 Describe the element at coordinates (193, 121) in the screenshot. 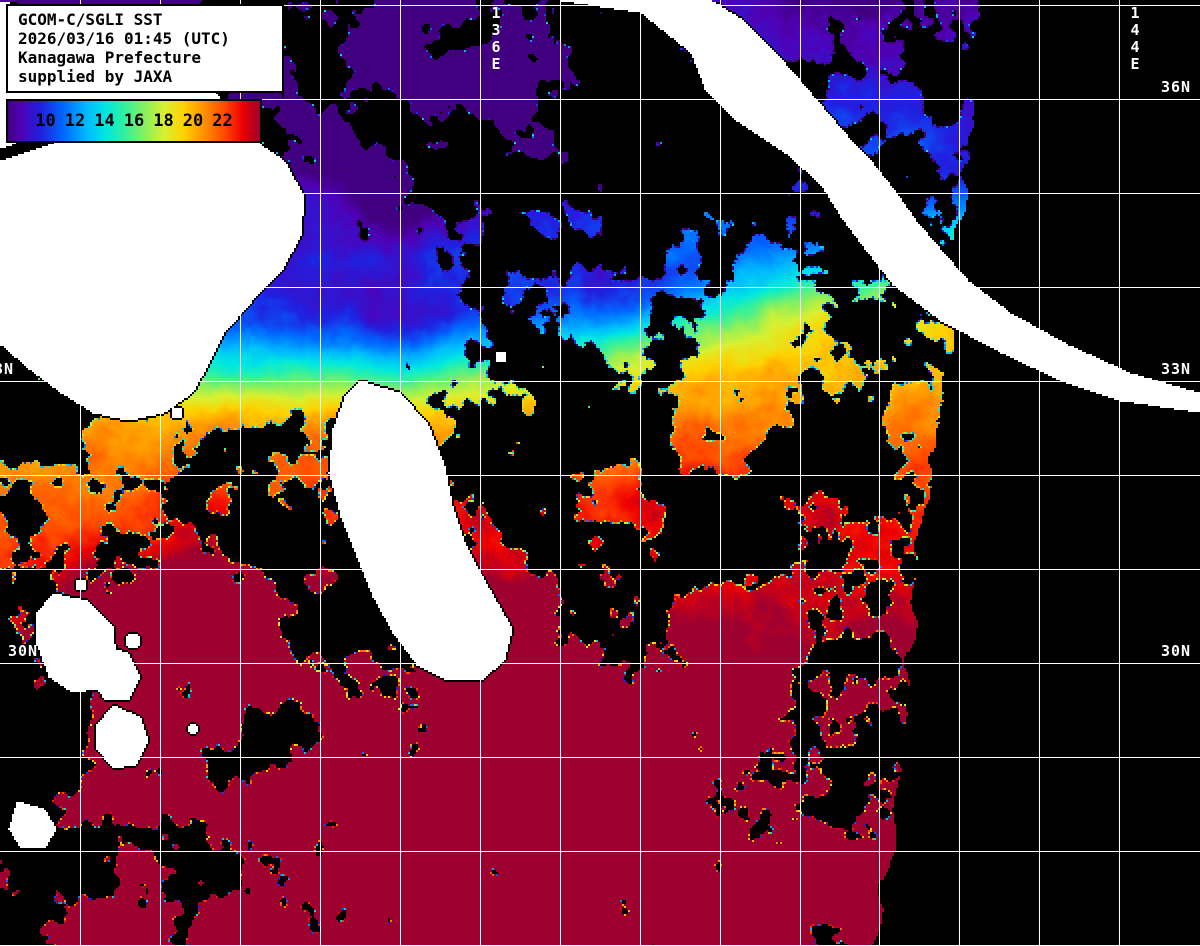

I see `colorbar-tick-20: 20` at that location.